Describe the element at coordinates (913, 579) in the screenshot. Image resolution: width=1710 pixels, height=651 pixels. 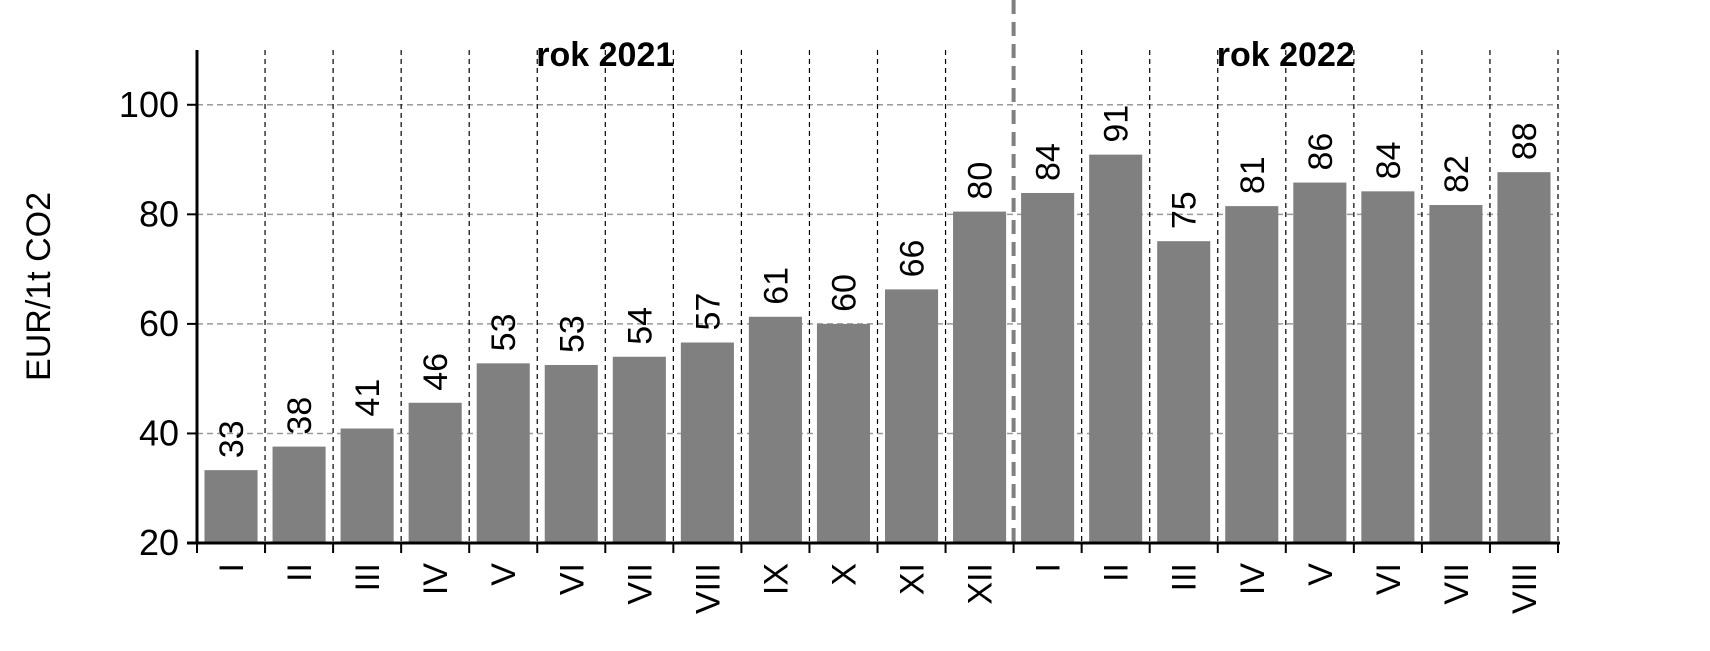
I see `x-tick-label: XI` at that location.